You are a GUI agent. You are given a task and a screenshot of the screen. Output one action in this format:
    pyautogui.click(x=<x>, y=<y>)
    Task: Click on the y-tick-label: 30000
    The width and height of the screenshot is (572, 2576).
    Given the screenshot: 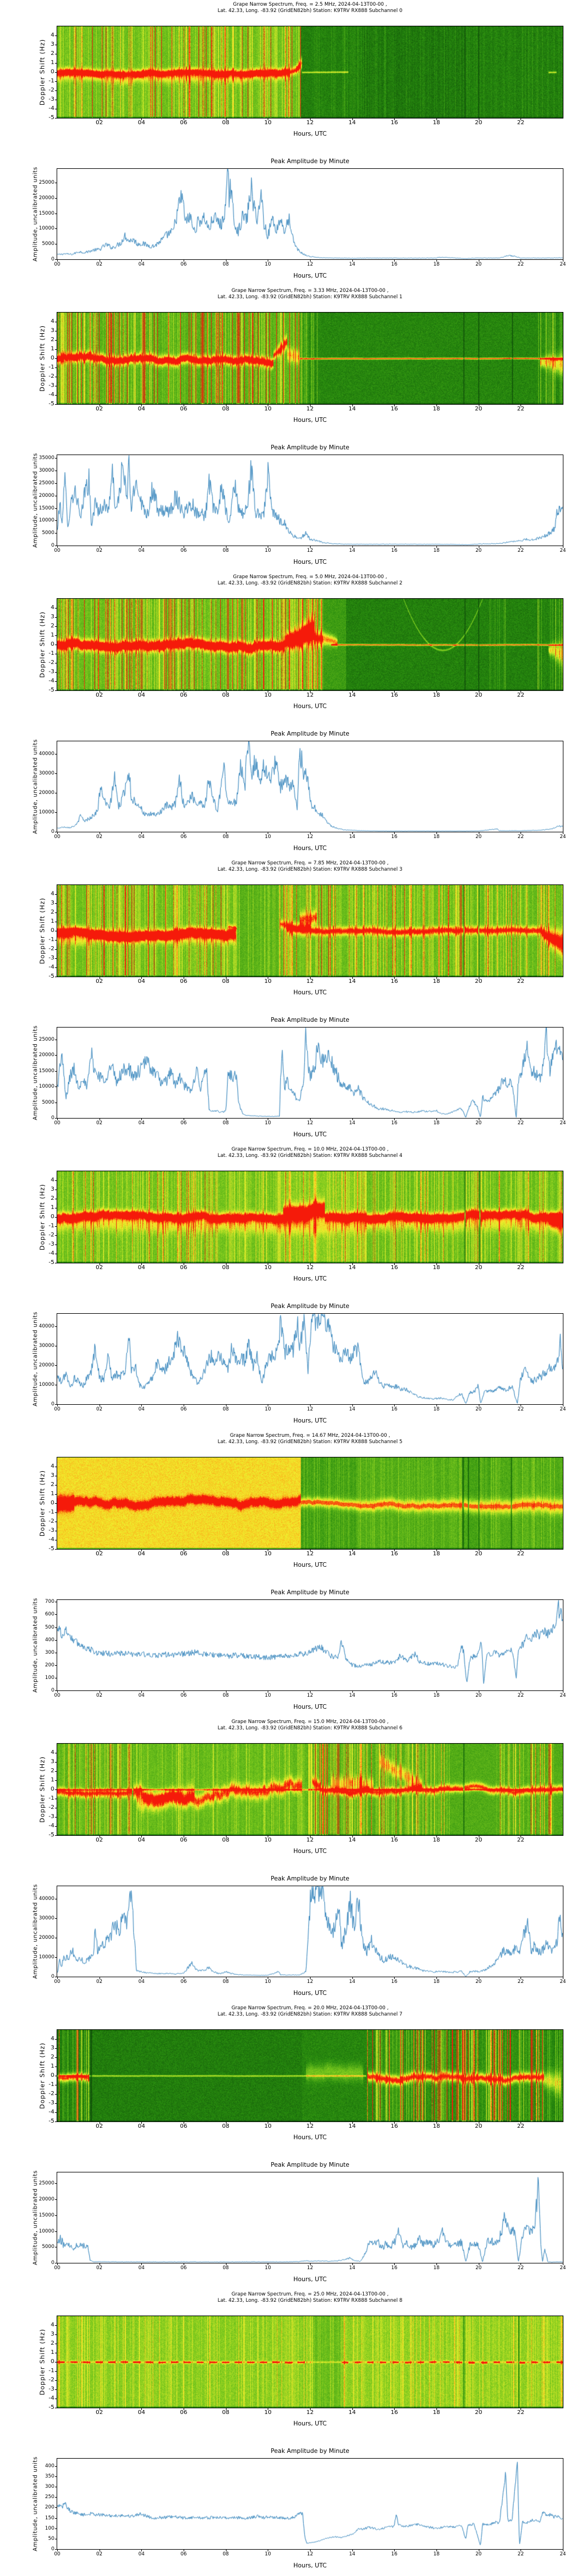 What is the action you would take?
    pyautogui.click(x=46, y=1918)
    